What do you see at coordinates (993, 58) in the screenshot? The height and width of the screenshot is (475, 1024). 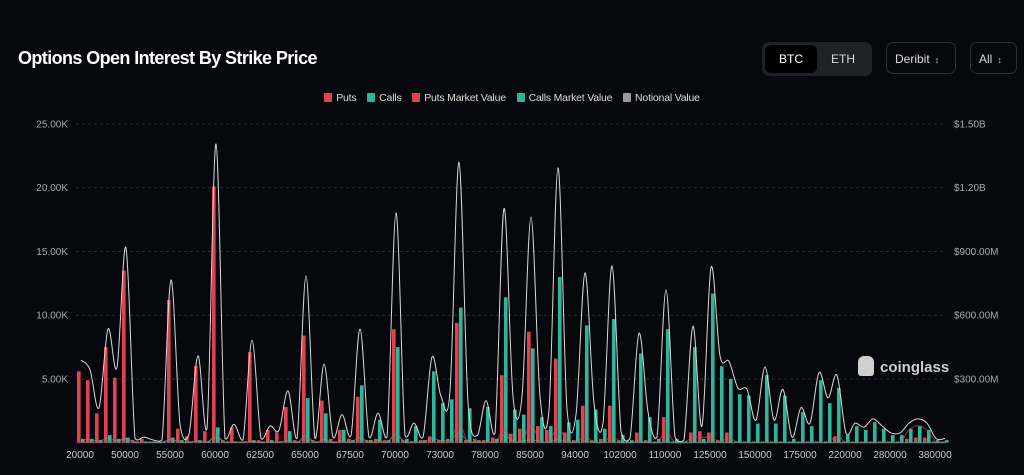 I see `expiry-select: All ↕` at bounding box center [993, 58].